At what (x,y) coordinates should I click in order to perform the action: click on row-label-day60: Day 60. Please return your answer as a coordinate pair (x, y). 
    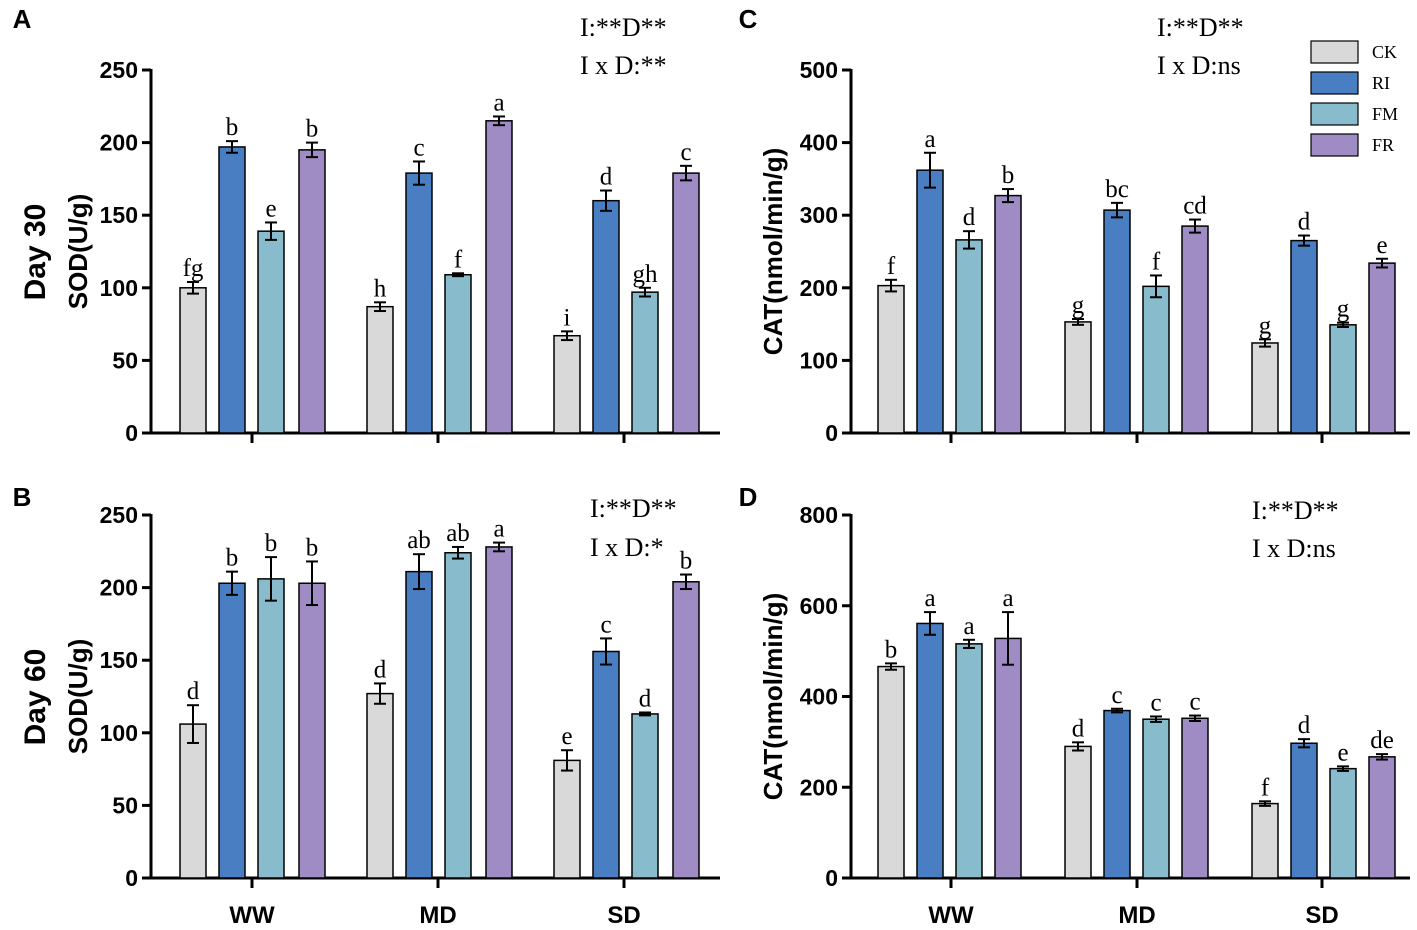
    Looking at the image, I should click on (35, 697).